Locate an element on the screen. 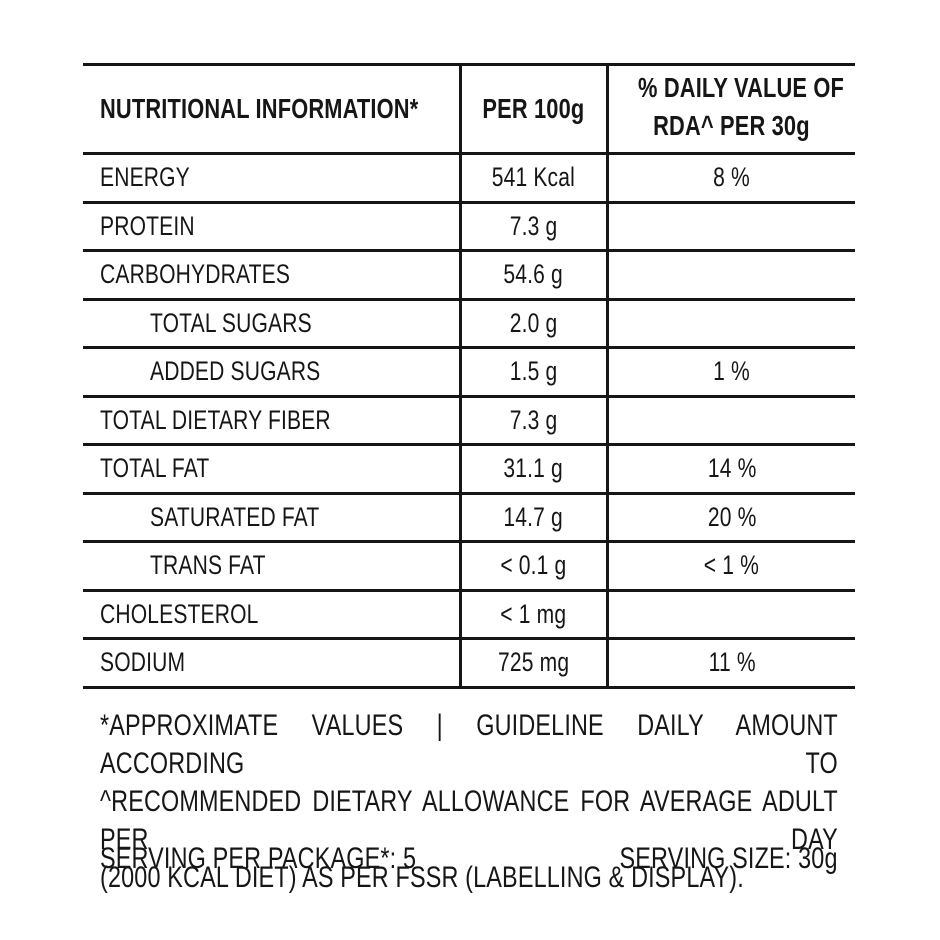  table-row-total-sugars: TOTAL SUGARS 2.0 g is located at coordinates (469, 324).